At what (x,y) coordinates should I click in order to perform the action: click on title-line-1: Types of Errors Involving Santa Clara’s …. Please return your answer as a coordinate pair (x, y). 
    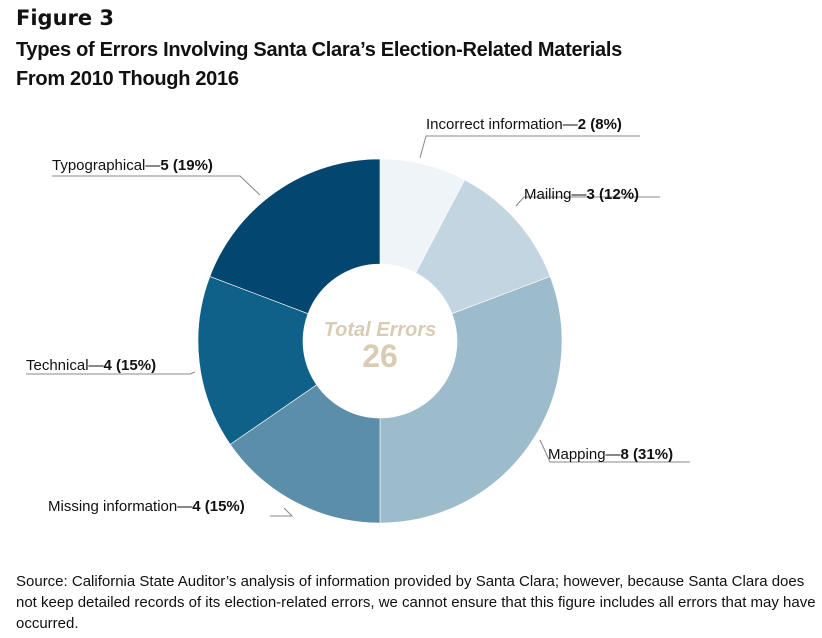
    Looking at the image, I should click on (319, 50).